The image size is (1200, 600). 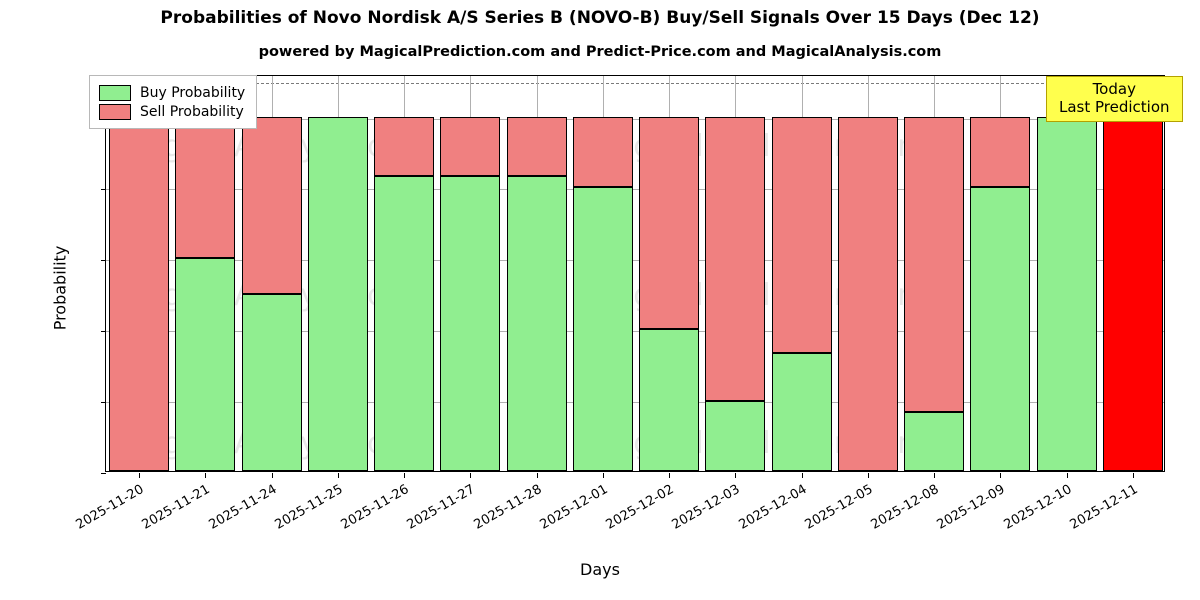 I want to click on chart-legend: Buy Probability Sell Probability, so click(x=173, y=102).